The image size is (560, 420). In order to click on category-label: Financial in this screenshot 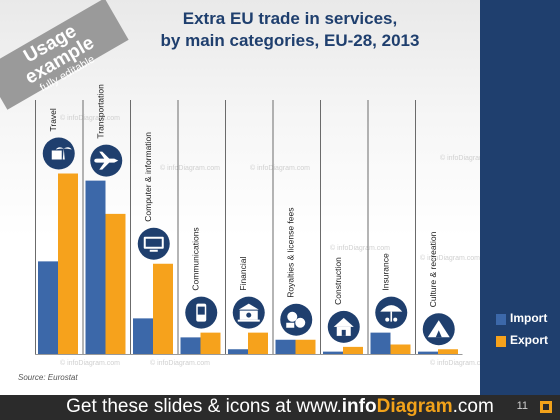, I will do `click(243, 273)`.